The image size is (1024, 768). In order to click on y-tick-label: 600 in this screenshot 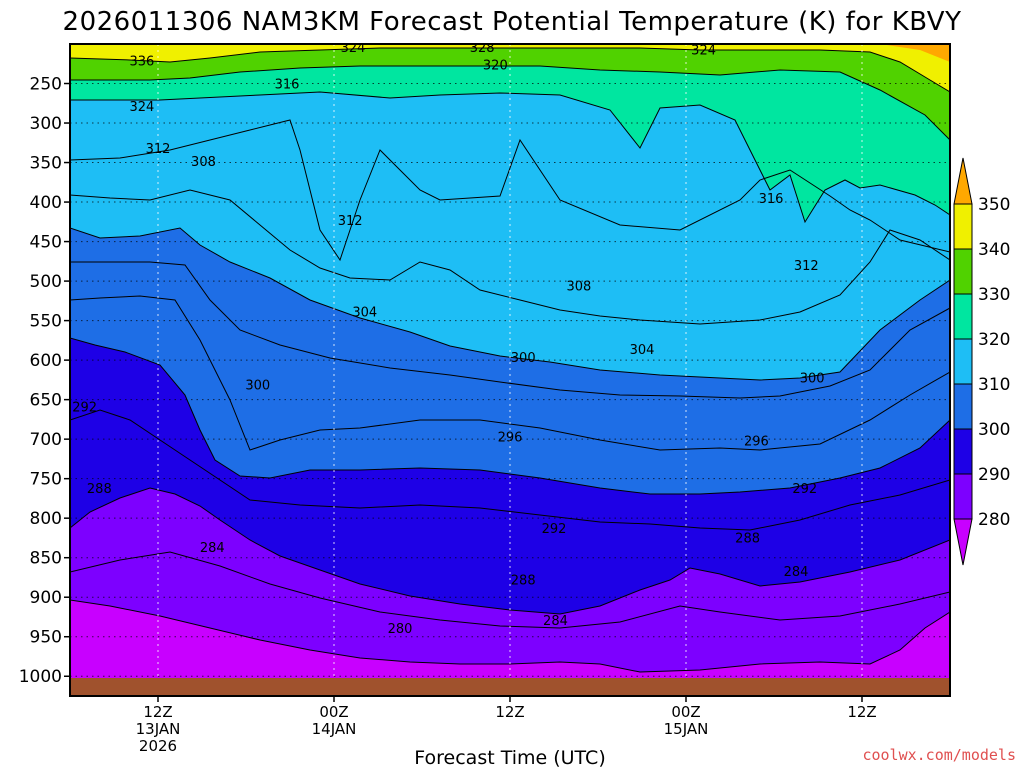, I will do `click(46, 361)`.